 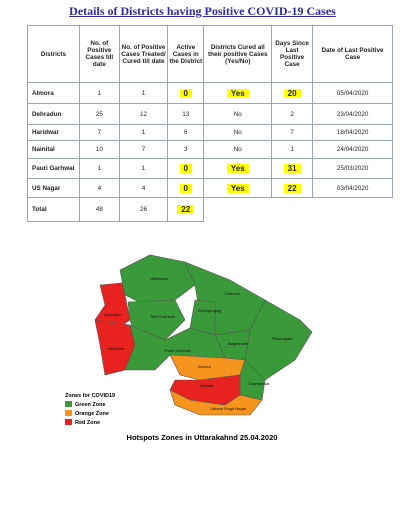 I want to click on table-row: Haridwar 7 1 6 No 7 18/04/2020, so click(x=210, y=132).